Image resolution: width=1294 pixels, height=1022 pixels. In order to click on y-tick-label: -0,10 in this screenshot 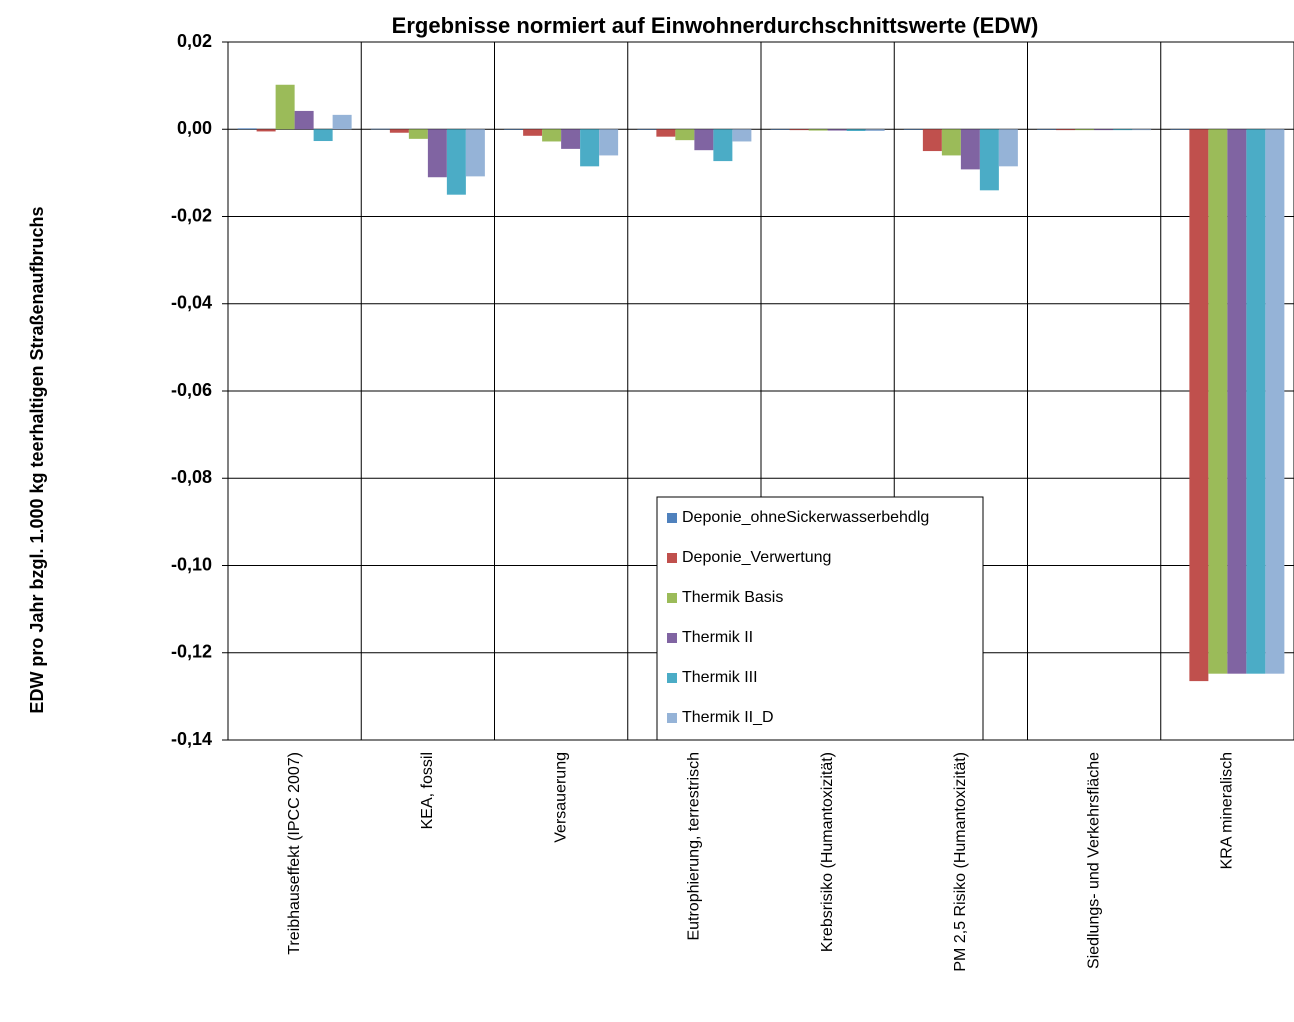, I will do `click(191, 564)`.